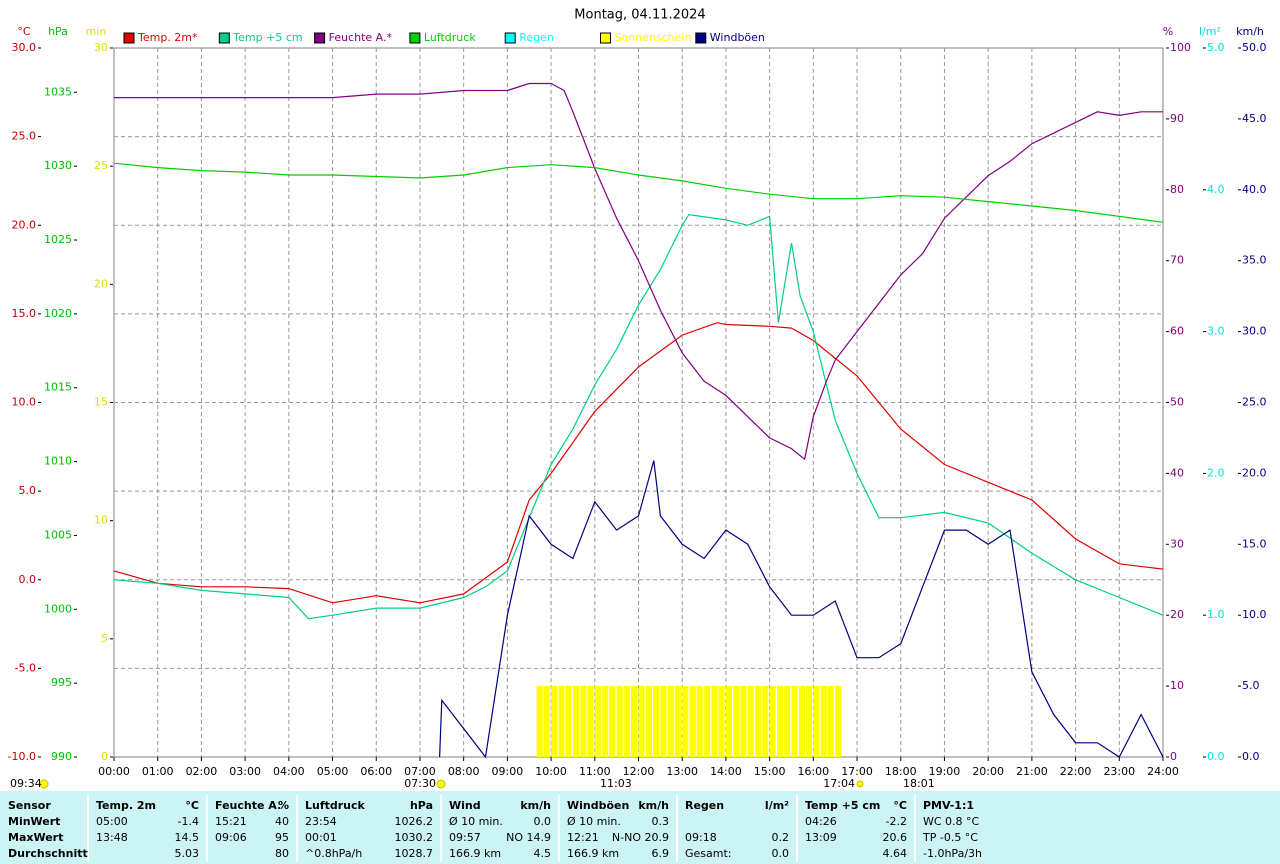 This screenshot has height=864, width=1280. Describe the element at coordinates (640, 827) in the screenshot. I see `stats-background` at that location.